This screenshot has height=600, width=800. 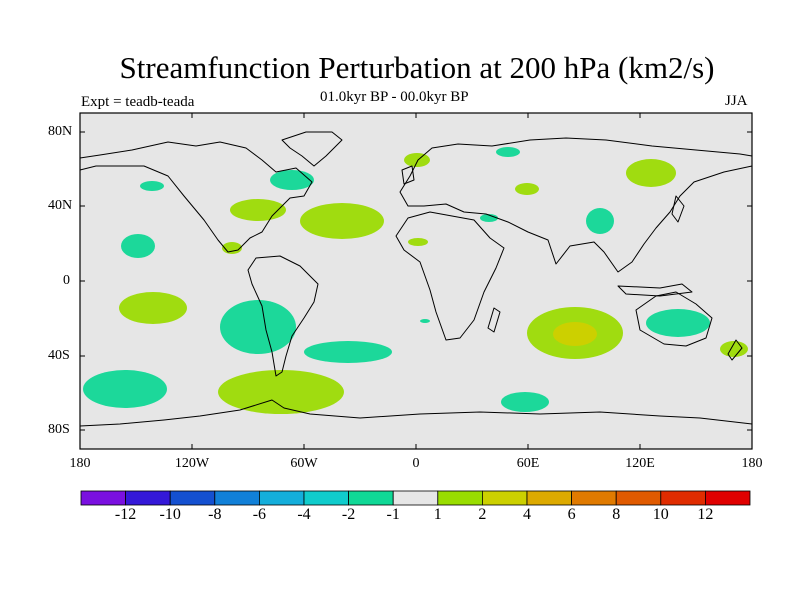 What do you see at coordinates (508, 152) in the screenshot?
I see `neg-anomaly-kara` at bounding box center [508, 152].